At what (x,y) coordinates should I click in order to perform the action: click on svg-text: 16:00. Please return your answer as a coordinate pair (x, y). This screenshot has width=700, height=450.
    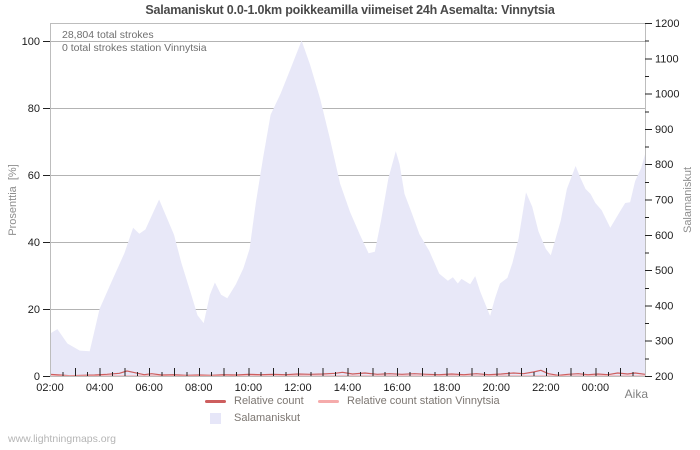
    Looking at the image, I should click on (397, 388).